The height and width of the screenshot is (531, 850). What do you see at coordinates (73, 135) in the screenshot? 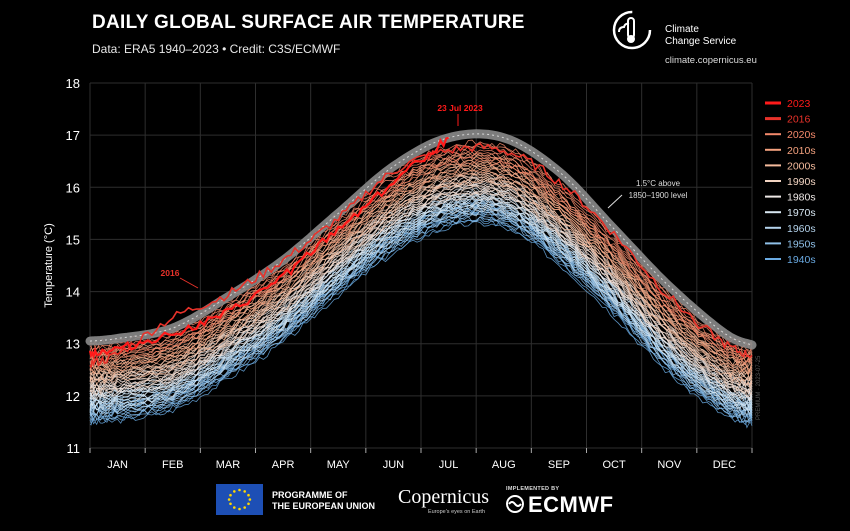
I see `y-tick-label: 17` at bounding box center [73, 135].